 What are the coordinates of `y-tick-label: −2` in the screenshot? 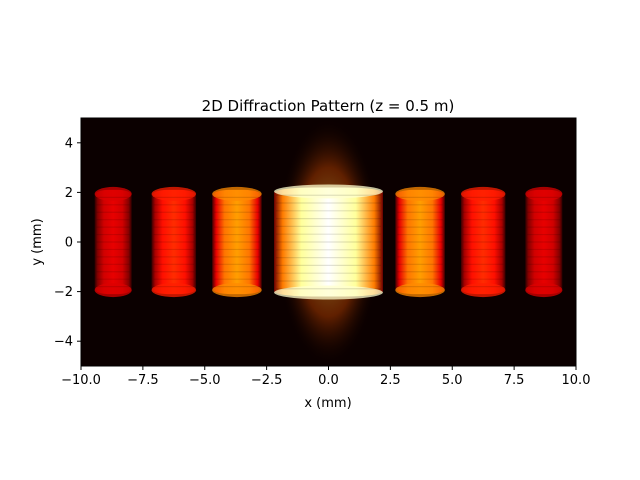 It's located at (63, 292).